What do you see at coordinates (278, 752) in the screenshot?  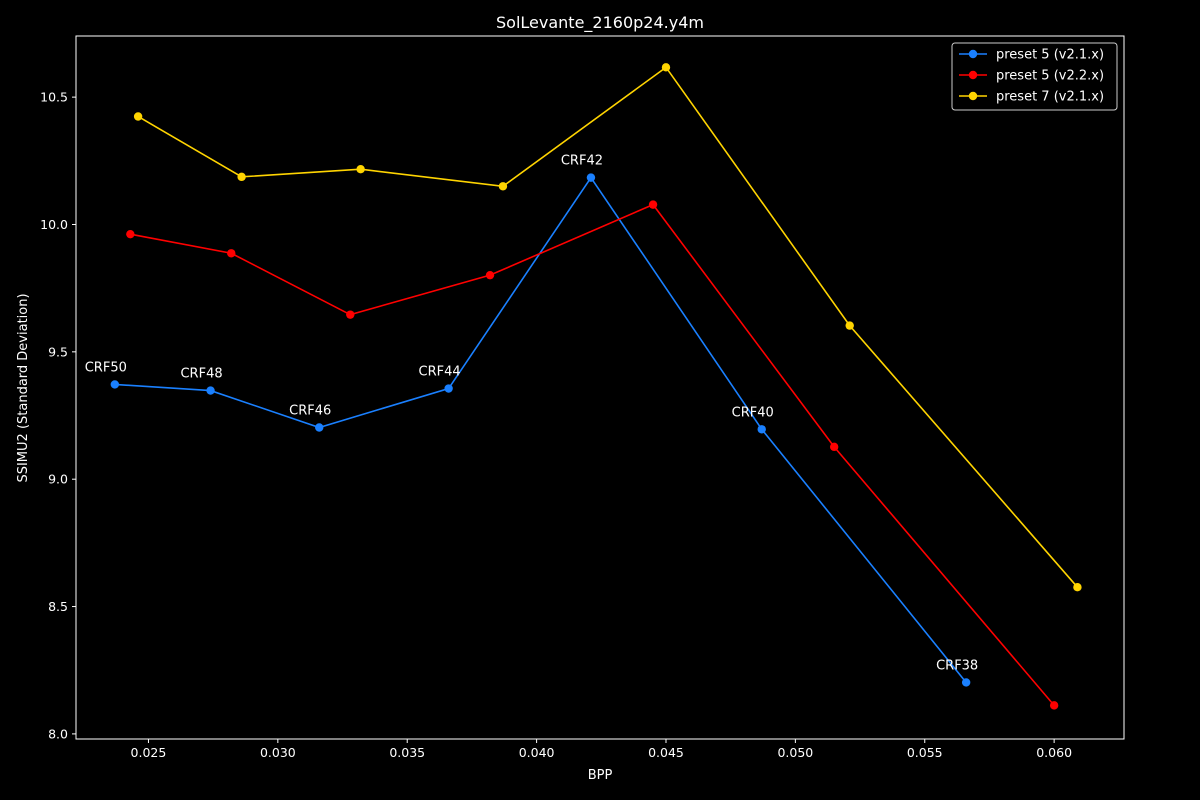 I see `x-tick-label: 0.030` at bounding box center [278, 752].